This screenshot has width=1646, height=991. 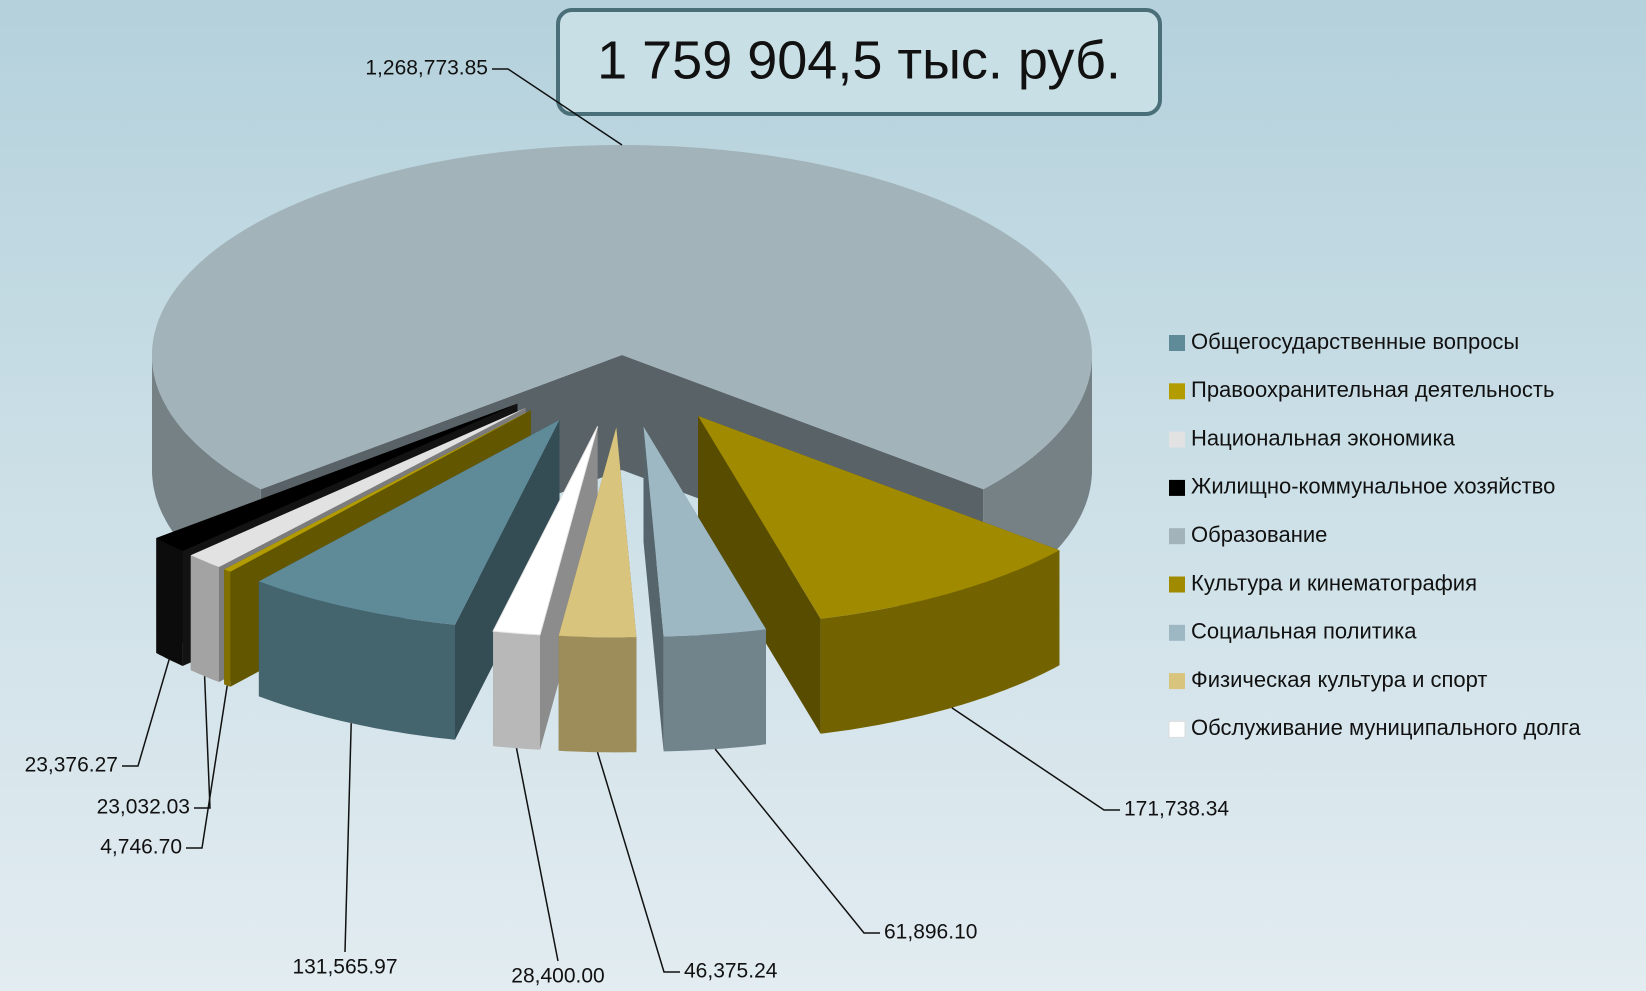 I want to click on legend-label: Культура и кинематография, so click(x=1334, y=582).